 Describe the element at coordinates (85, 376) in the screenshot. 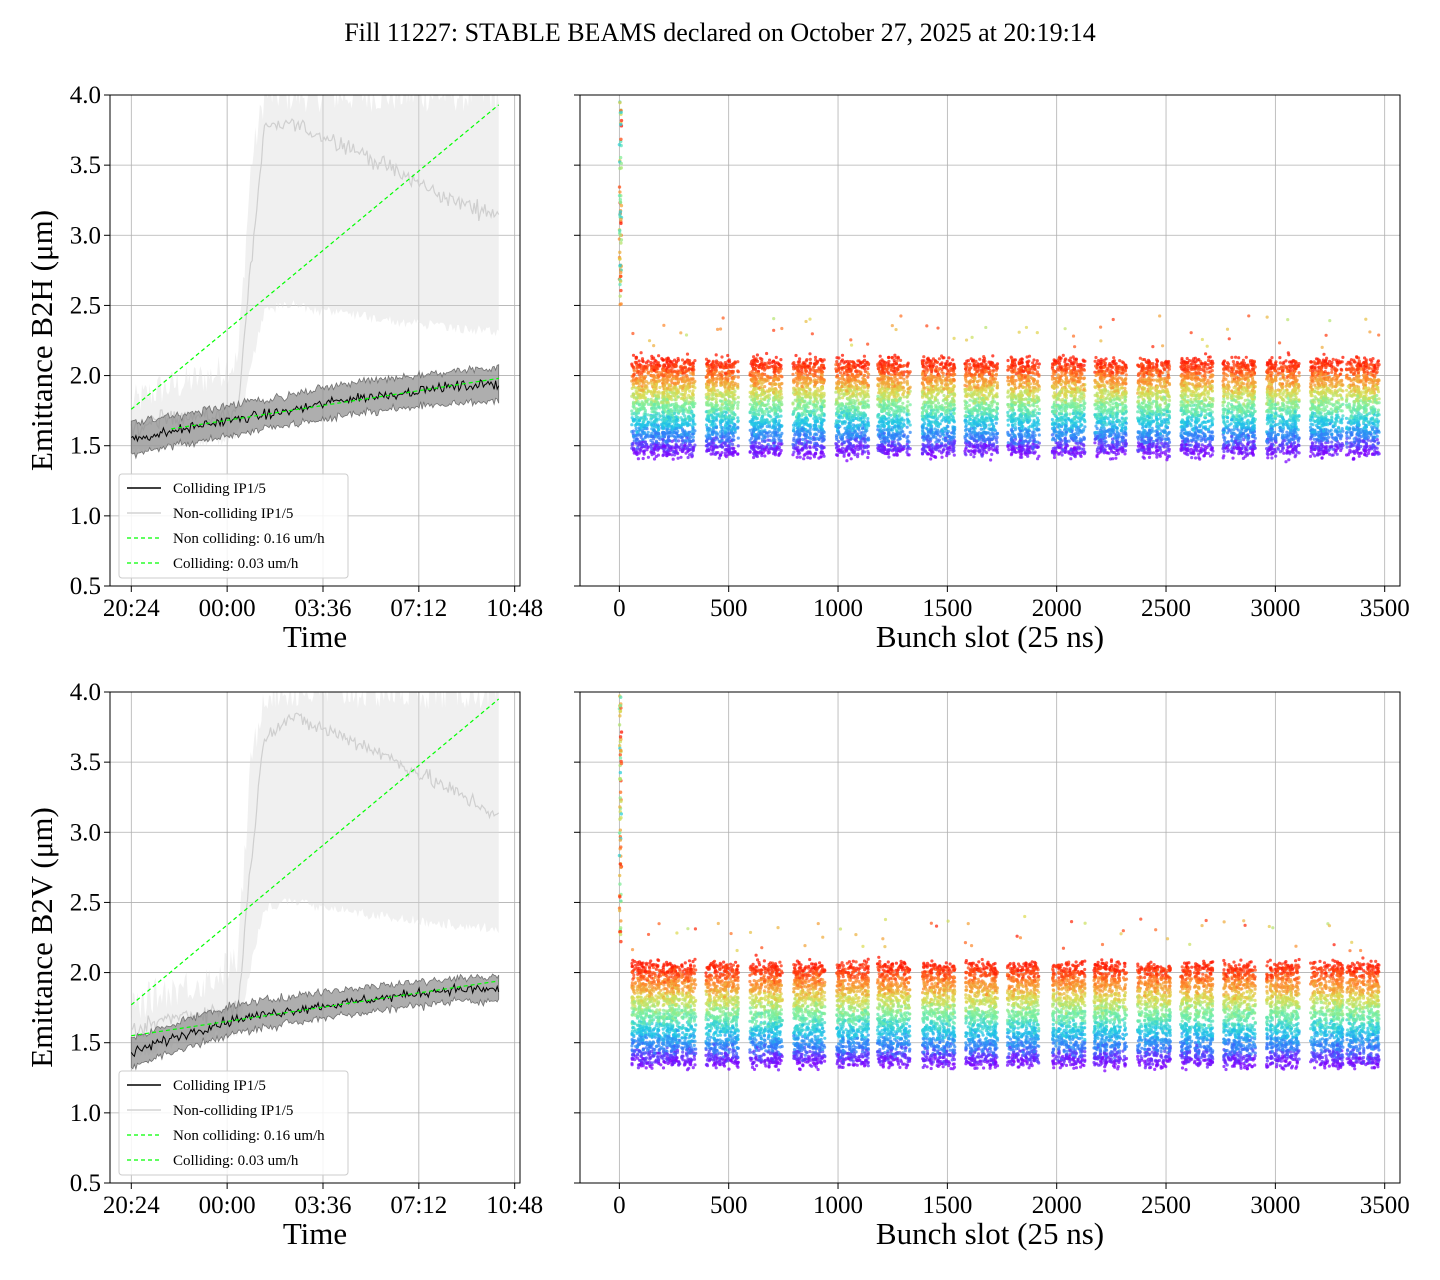

I see `y-tick-label: 2.0` at that location.